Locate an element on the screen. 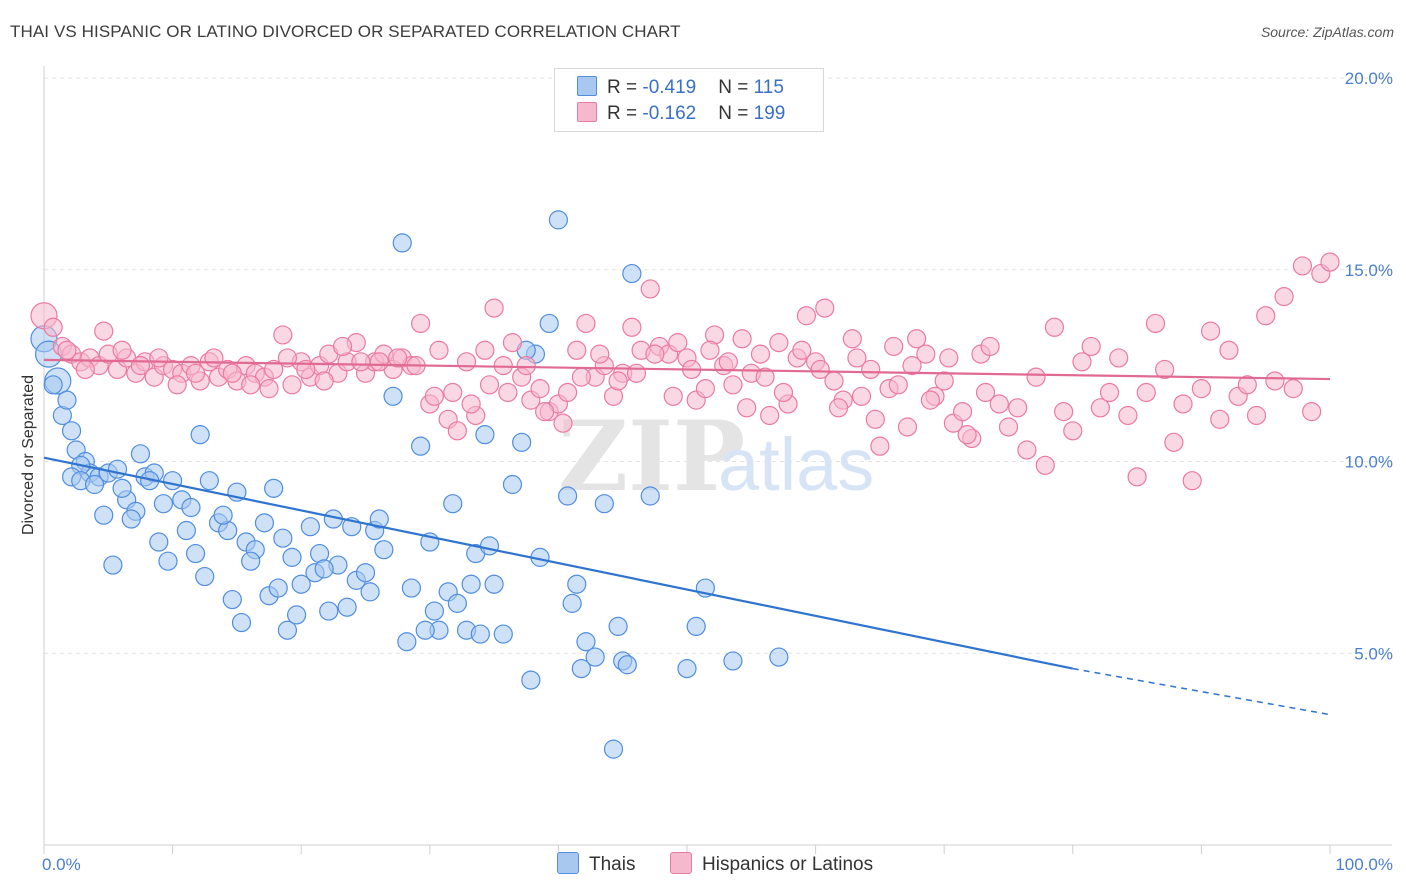 Image resolution: width=1406 pixels, height=892 pixels. y-tick-label: 15.0% is located at coordinates (1369, 270).